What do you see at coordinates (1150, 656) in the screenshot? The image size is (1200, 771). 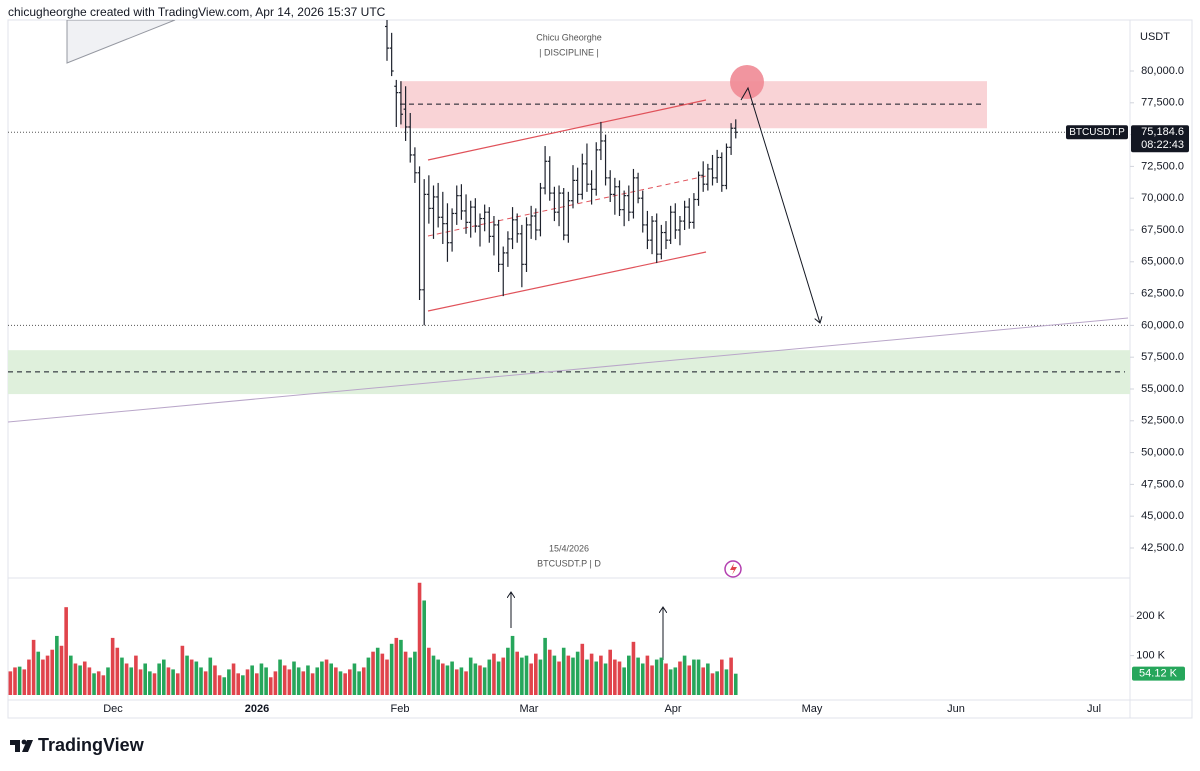 I see `volume-tick-label: 100 K` at bounding box center [1150, 656].